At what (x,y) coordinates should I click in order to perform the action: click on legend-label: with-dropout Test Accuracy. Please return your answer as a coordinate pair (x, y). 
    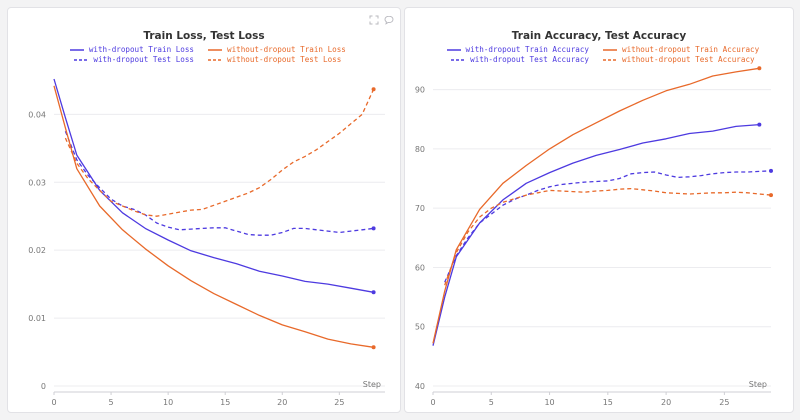
    Looking at the image, I should click on (529, 59).